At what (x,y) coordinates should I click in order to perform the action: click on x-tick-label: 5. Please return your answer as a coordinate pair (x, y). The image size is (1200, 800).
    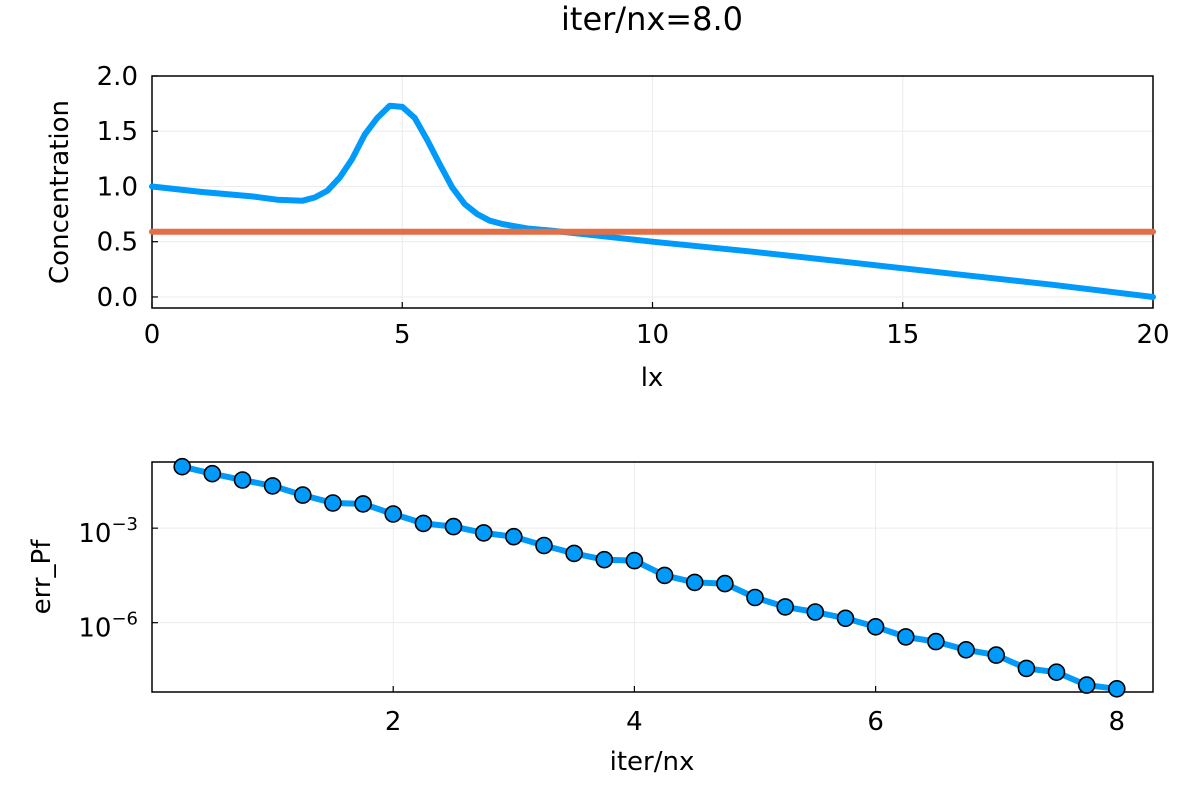
    Looking at the image, I should click on (402, 335).